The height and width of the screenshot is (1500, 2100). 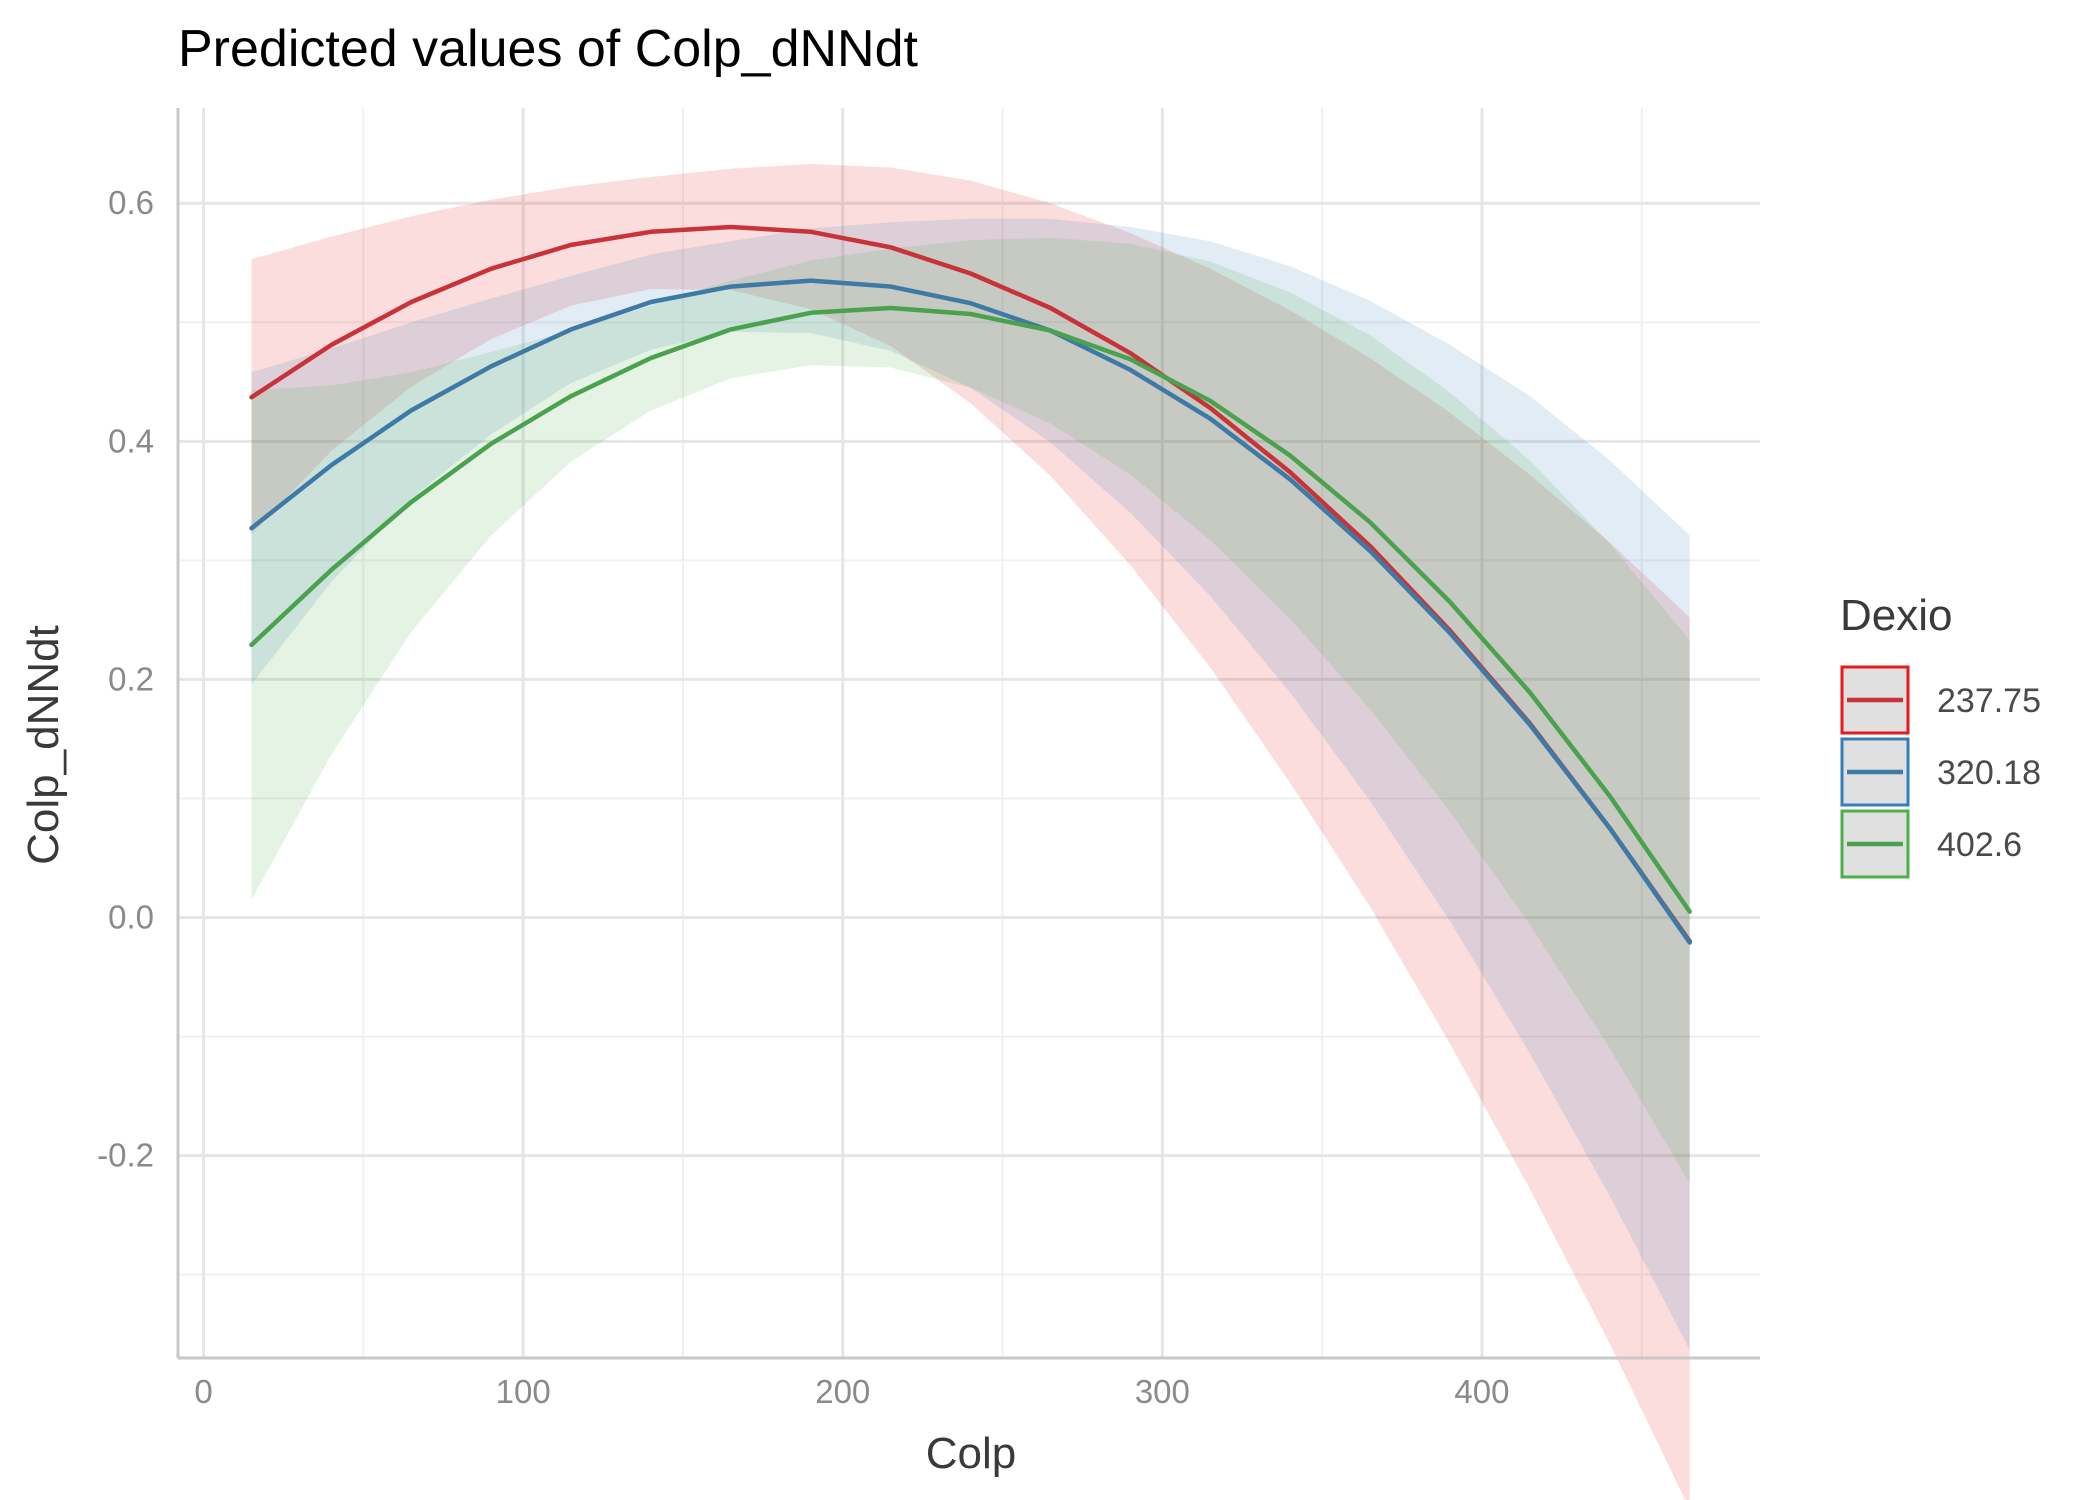 What do you see at coordinates (1979, 845) in the screenshot?
I see `legend-label: 402.6` at bounding box center [1979, 845].